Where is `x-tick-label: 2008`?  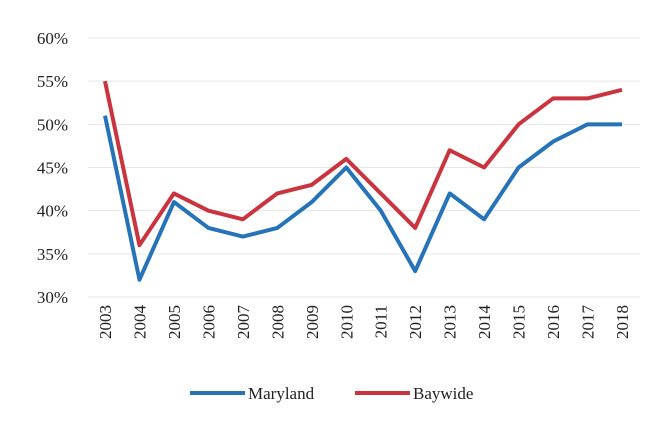
x-tick-label: 2008 is located at coordinates (277, 322).